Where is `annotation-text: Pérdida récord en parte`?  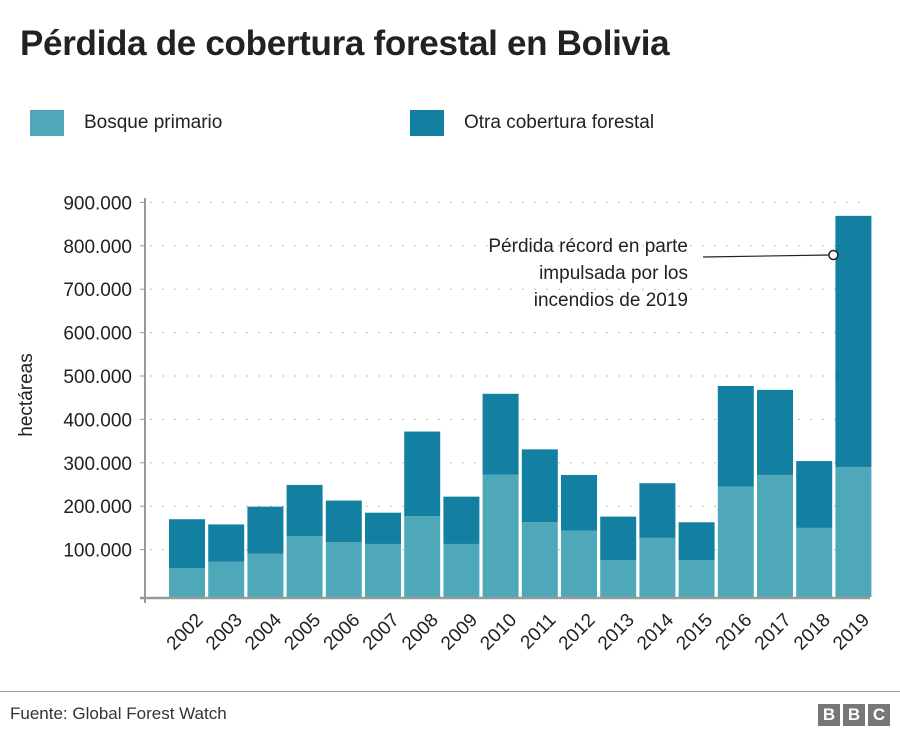 annotation-text: Pérdida récord en parte is located at coordinates (588, 246).